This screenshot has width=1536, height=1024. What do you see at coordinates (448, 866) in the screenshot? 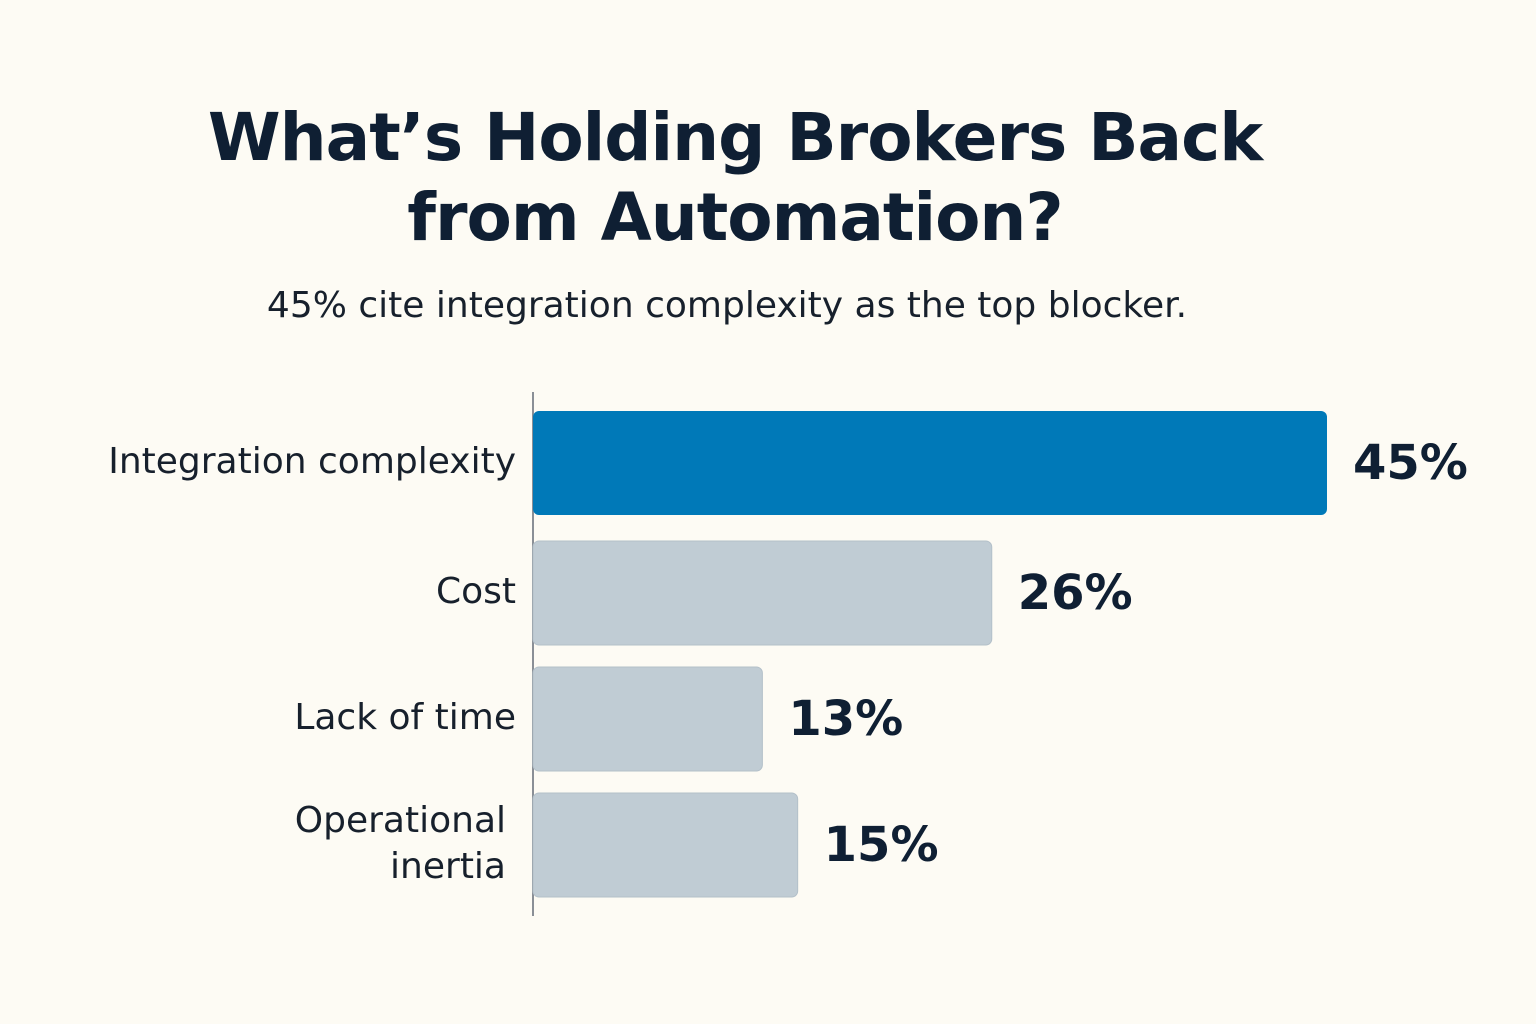
I see `category-label-line: inertia` at bounding box center [448, 866].